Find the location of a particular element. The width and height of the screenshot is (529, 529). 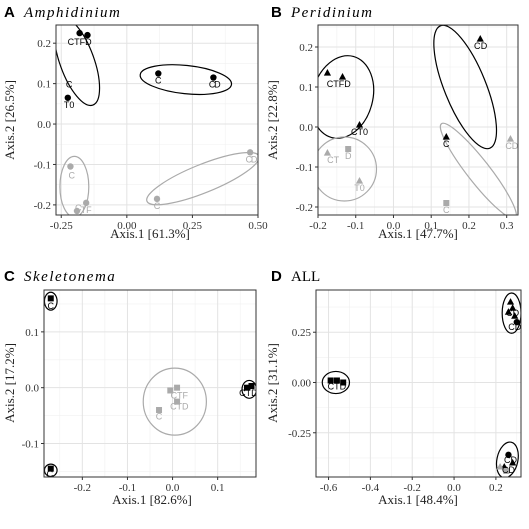

point-label-6: C is located at coordinates (71, 176).